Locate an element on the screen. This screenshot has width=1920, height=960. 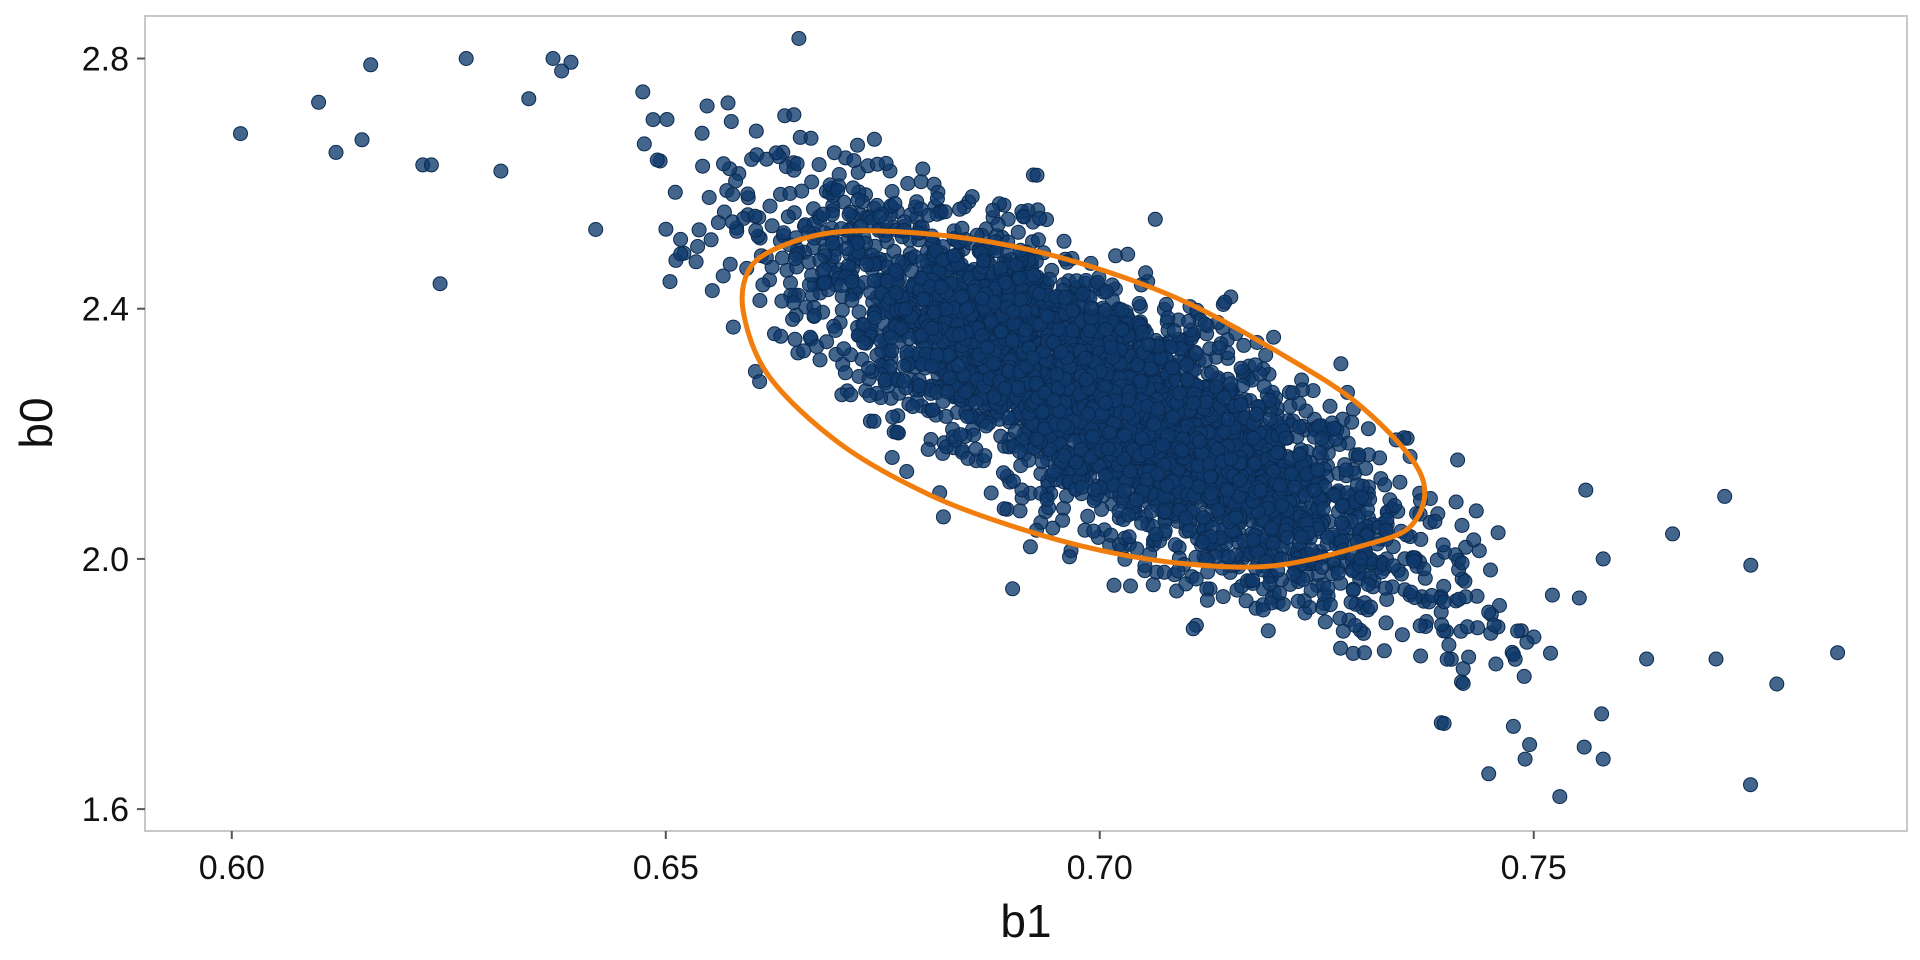
x-tick-label: 0.70 is located at coordinates (1100, 868).